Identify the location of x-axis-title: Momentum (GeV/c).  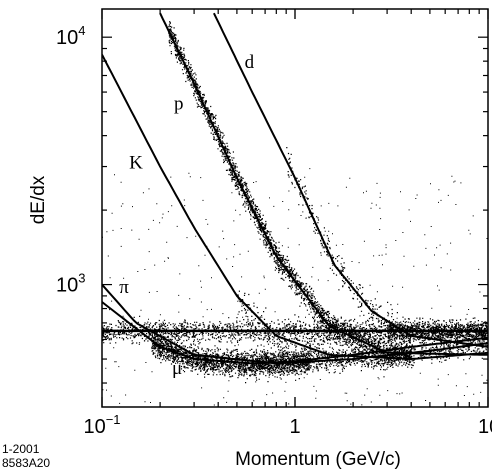
(318, 459).